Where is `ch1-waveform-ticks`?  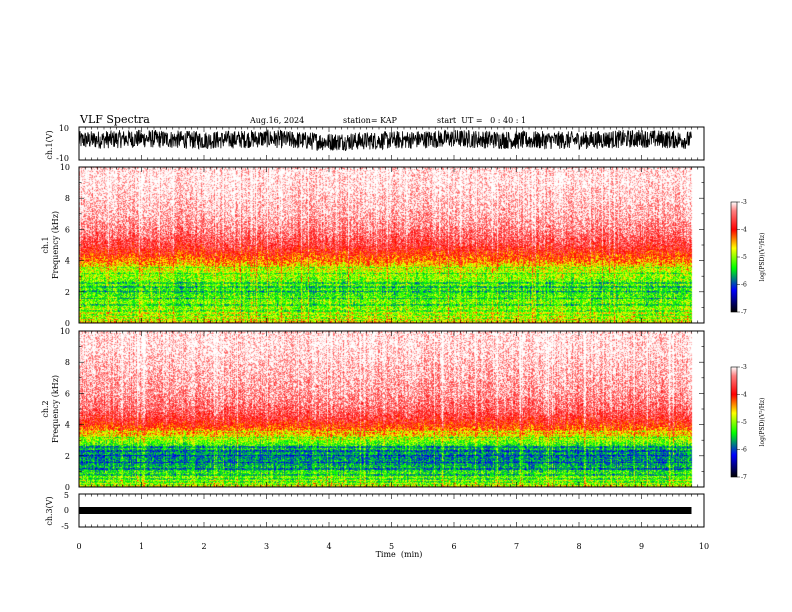
ch1-waveform-ticks is located at coordinates (391, 143).